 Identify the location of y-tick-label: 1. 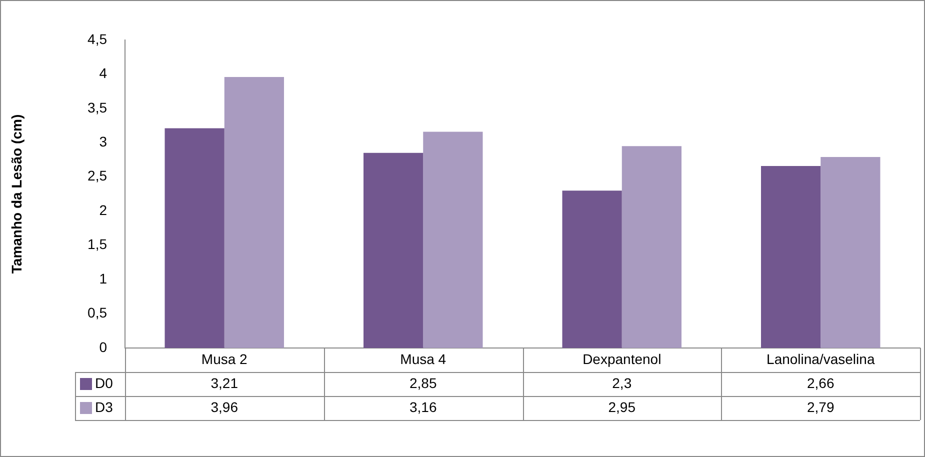
(103, 278).